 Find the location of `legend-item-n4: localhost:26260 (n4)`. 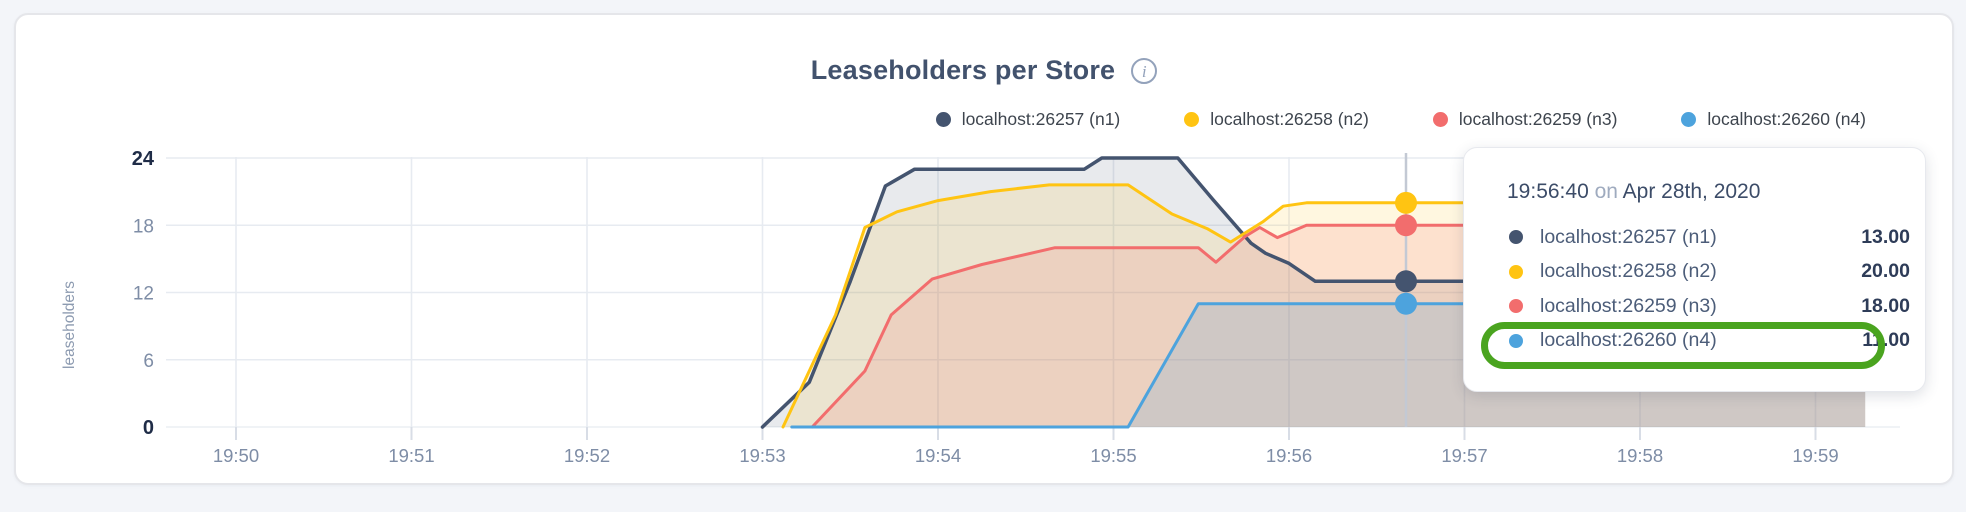

legend-item-n4: localhost:26260 (n4) is located at coordinates (1773, 119).